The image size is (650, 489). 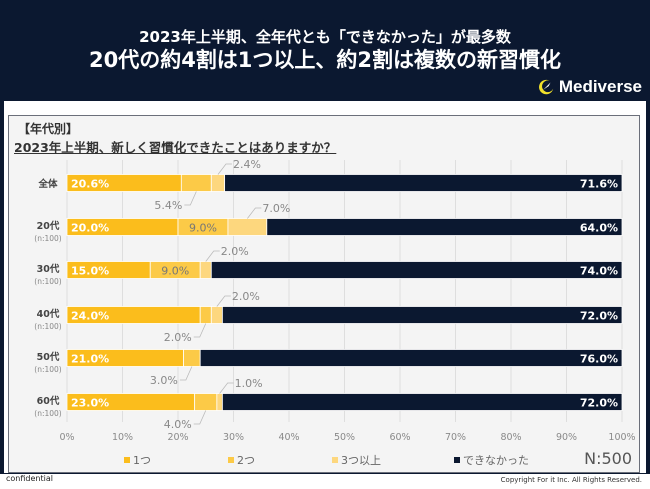 I want to click on legend-swatch-one, so click(x=127, y=460).